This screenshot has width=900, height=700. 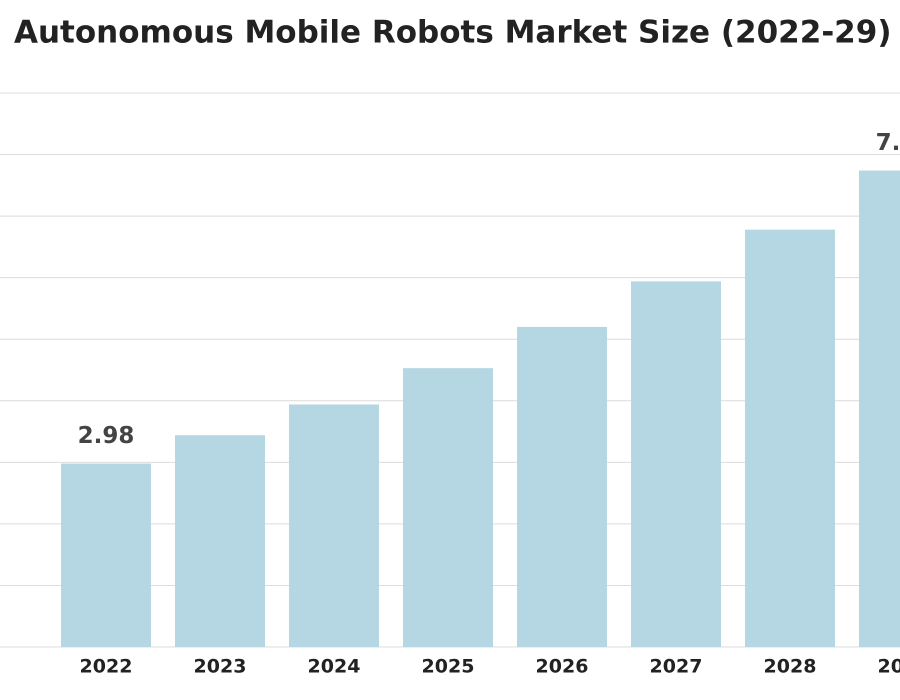 I want to click on x-tick-label: 2028, so click(x=790, y=667).